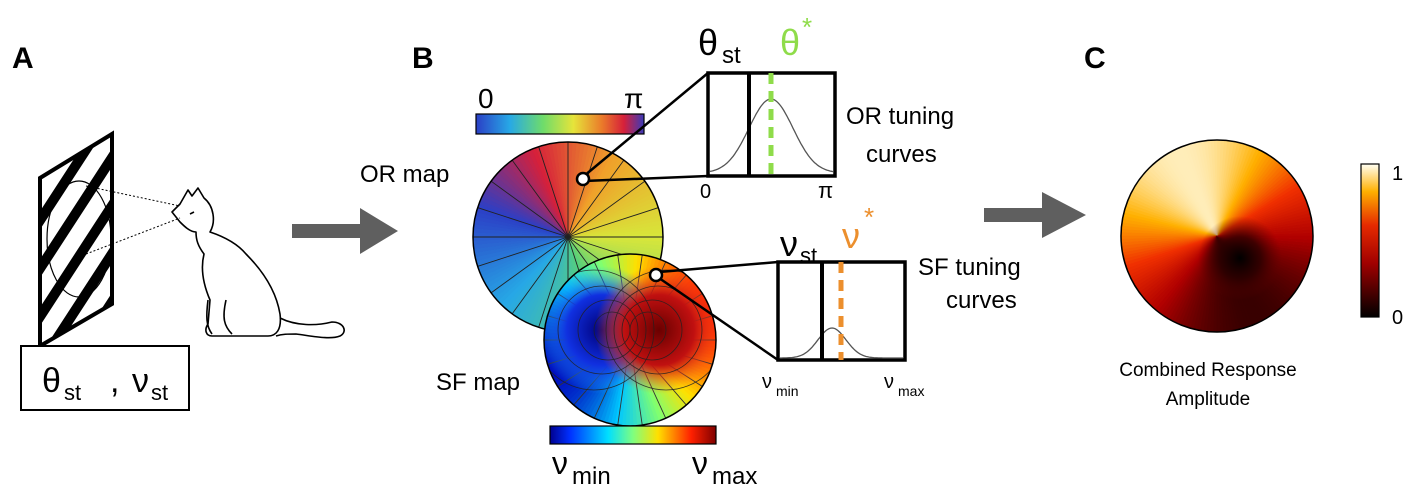  I want to click on panel-label-c: C, so click(1095, 58).